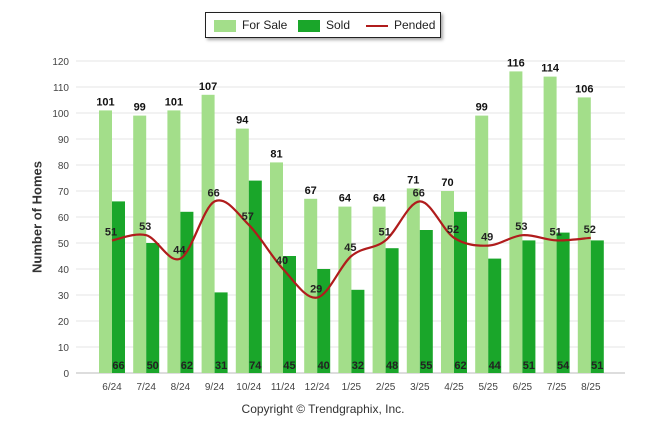  I want to click on legend-sold-label: Sold, so click(338, 25).